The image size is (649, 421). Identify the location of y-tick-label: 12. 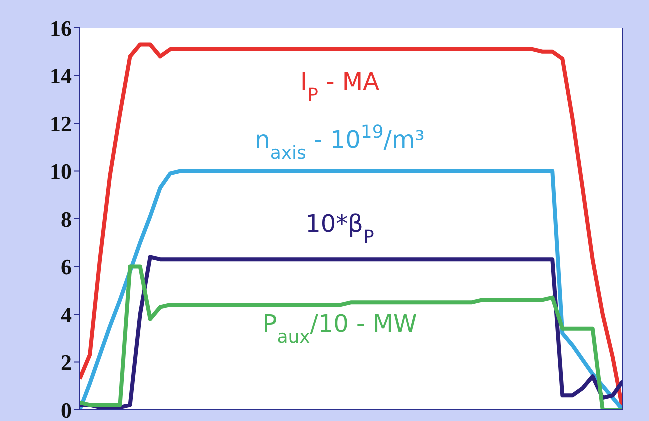
(61, 123).